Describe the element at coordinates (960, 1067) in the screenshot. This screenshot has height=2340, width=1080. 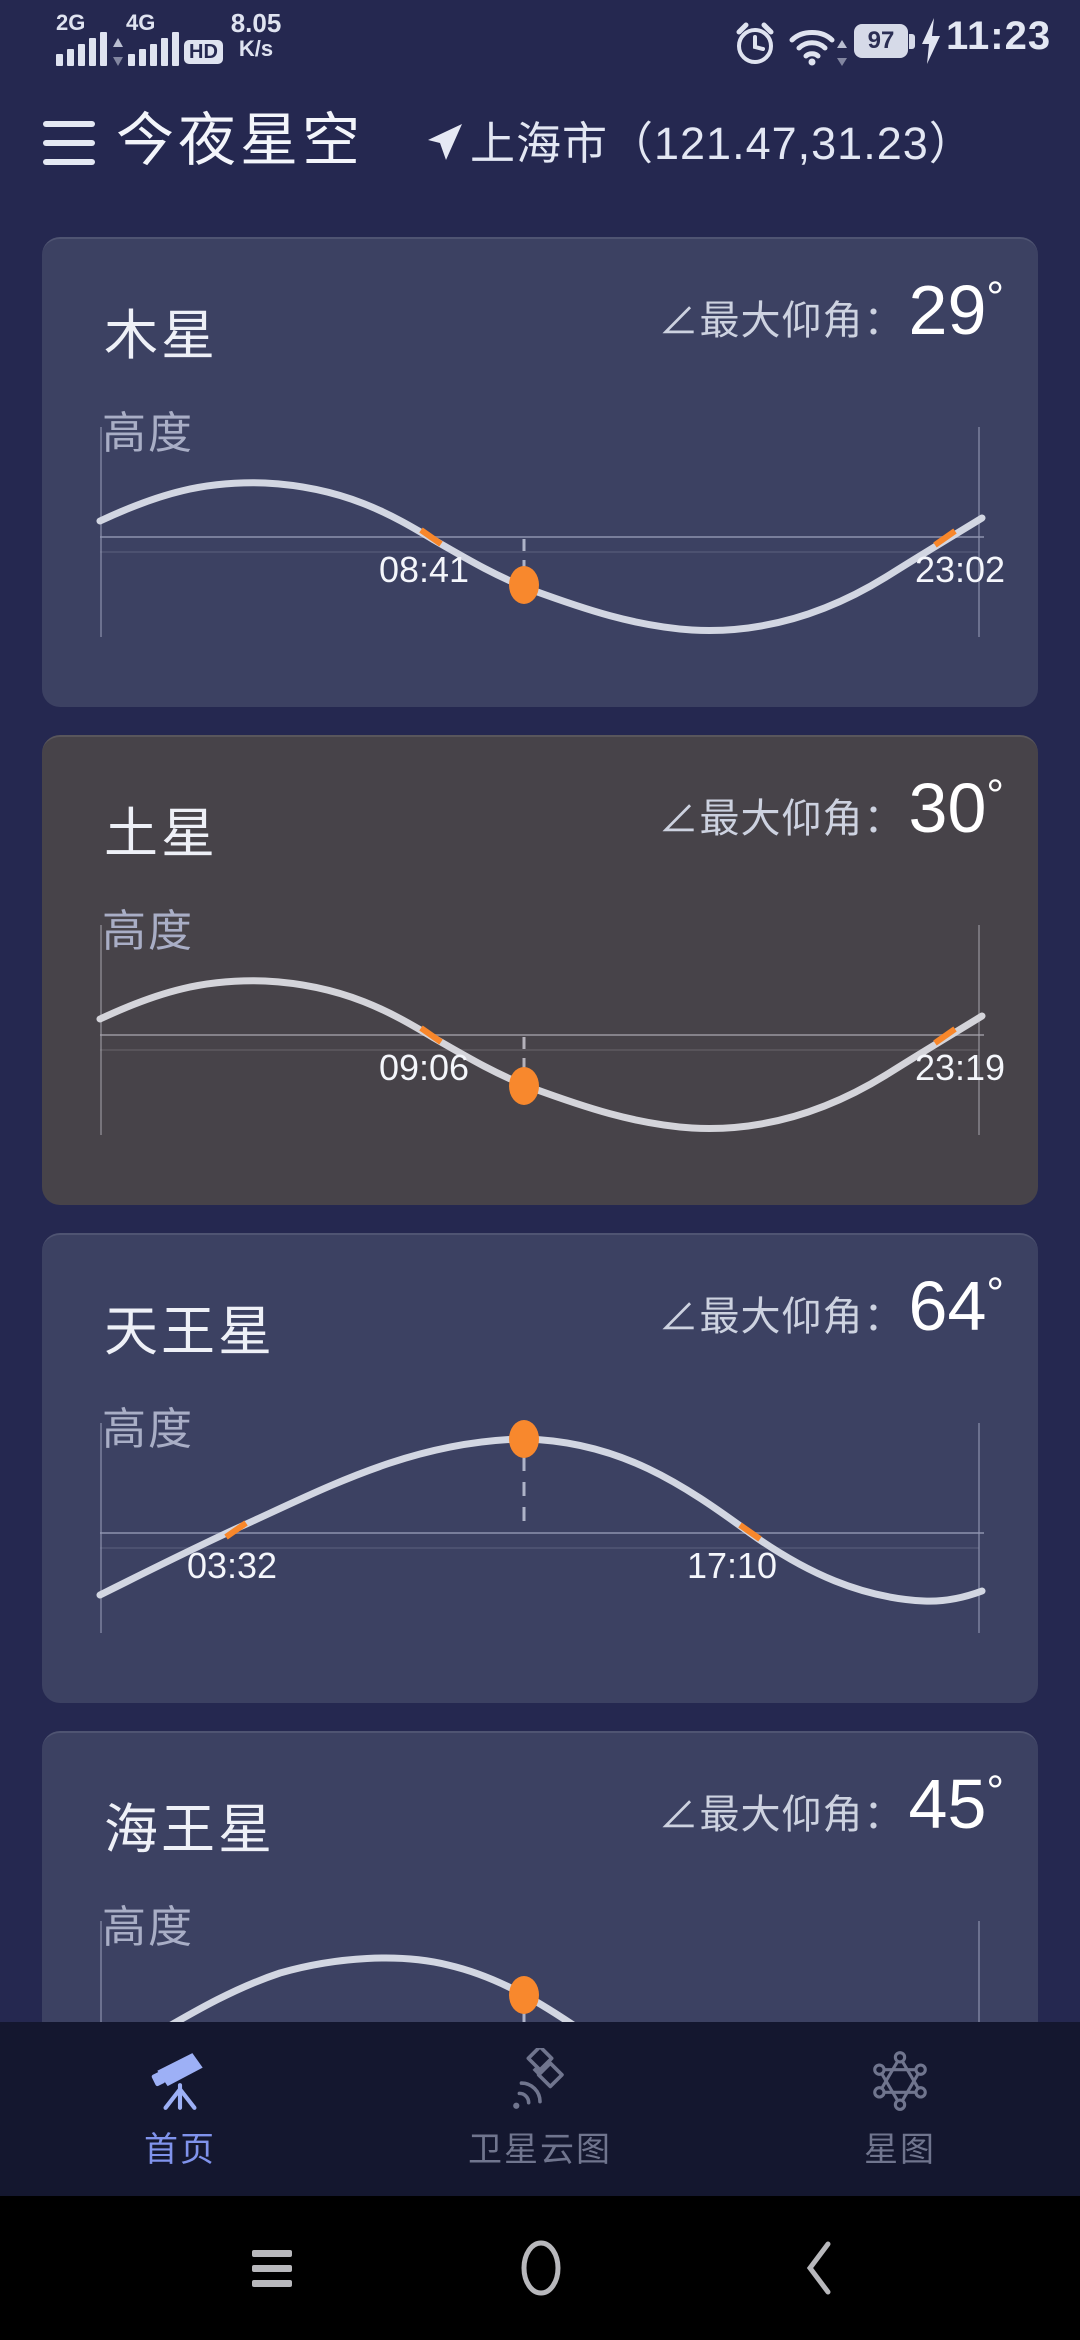
I see `axis-cross-time-2: 23:19` at that location.